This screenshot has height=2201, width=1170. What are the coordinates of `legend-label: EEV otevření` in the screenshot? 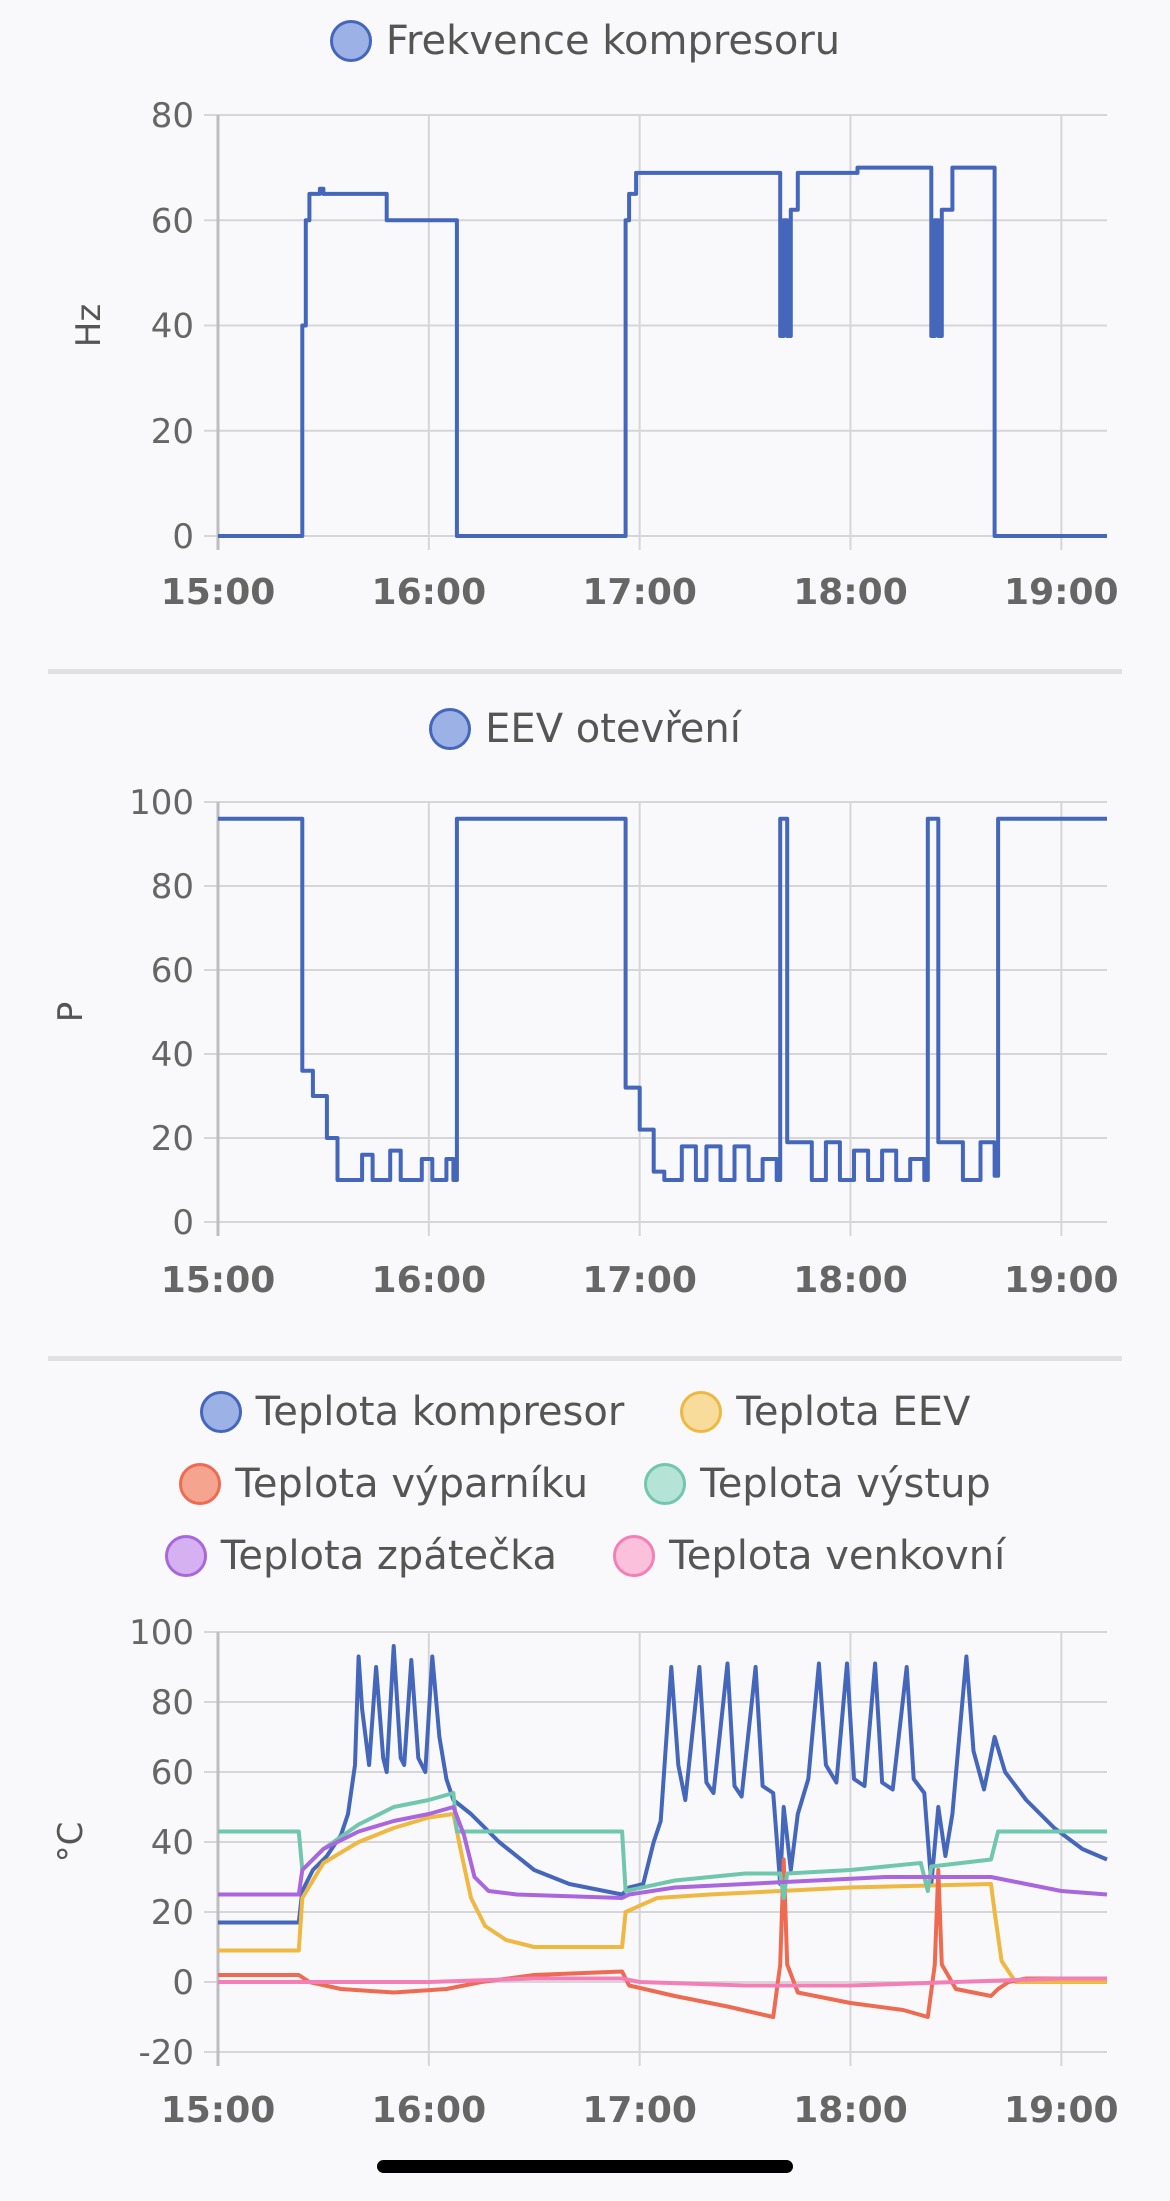 It's located at (613, 729).